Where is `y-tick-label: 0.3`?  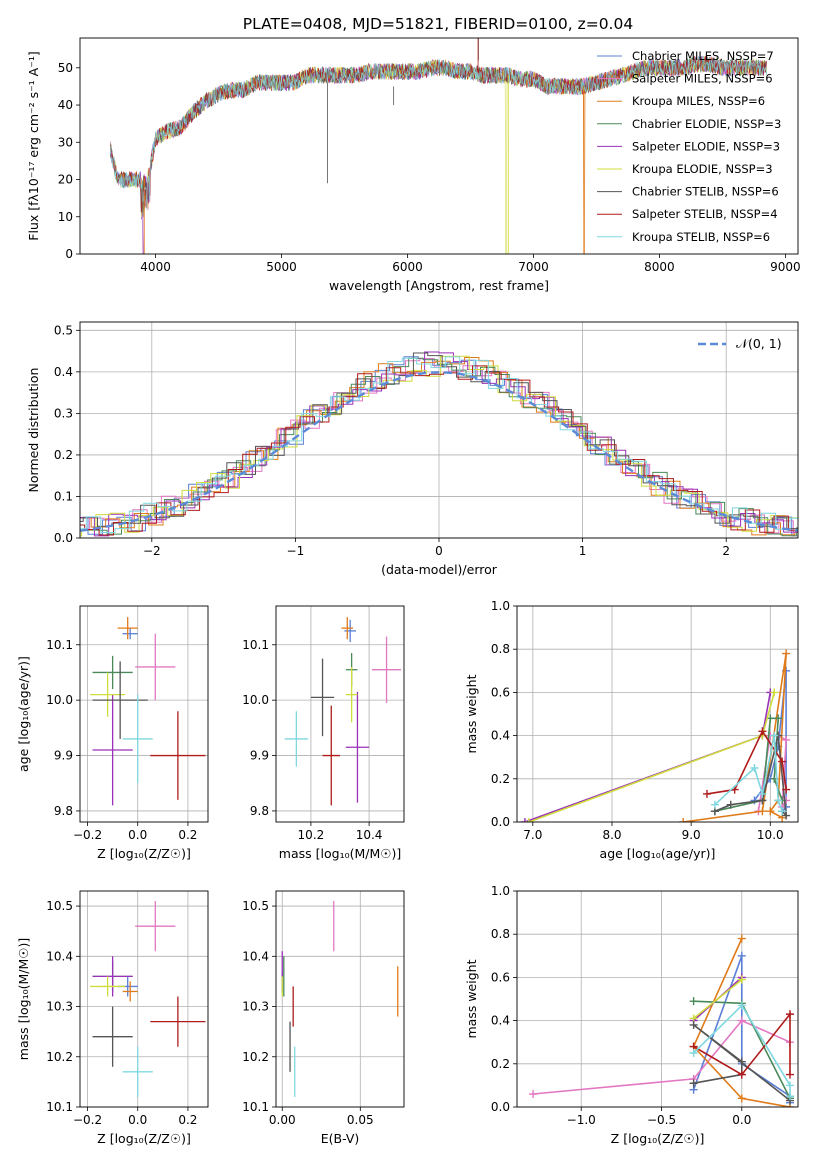
y-tick-label: 0.3 is located at coordinates (63, 413).